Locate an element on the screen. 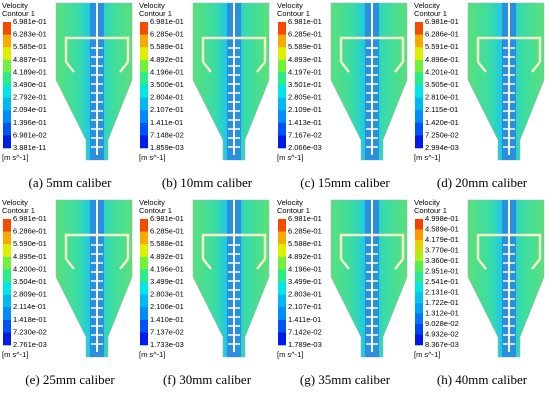 Image resolution: width=550 pixels, height=393 pixels. legend-label: 1.413e-01 is located at coordinates (305, 122).